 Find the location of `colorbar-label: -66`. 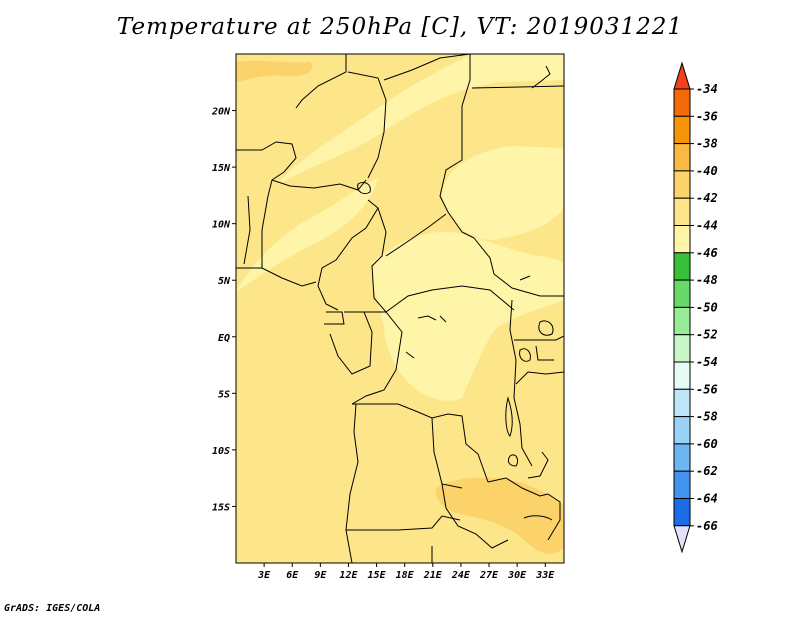

colorbar-label: -66 is located at coordinates (707, 526).